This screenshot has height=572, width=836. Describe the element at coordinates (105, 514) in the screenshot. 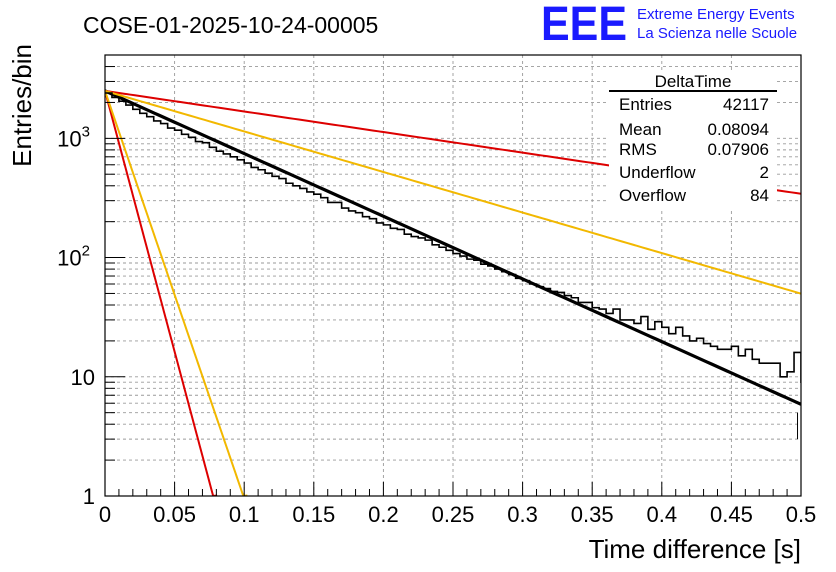

I see `x-tick-label: 0` at that location.